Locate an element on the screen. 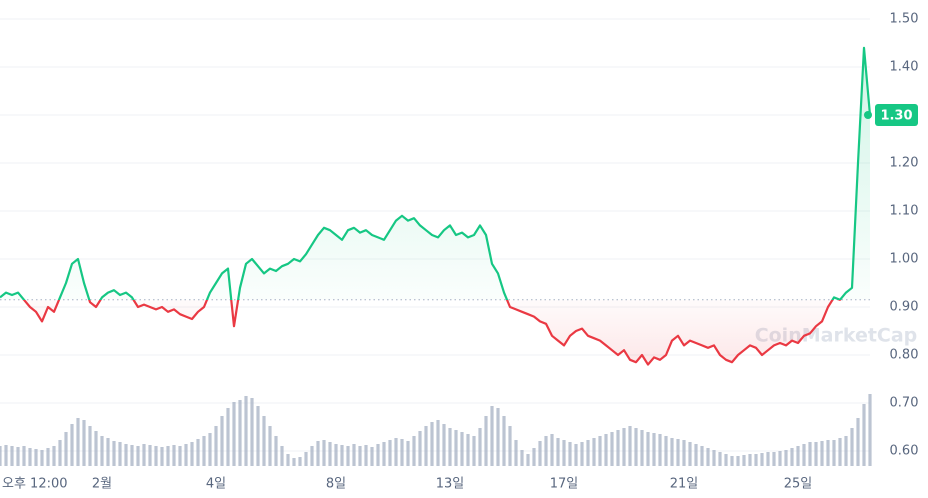 The image size is (928, 498). x-tick-label: 25일 is located at coordinates (798, 484).